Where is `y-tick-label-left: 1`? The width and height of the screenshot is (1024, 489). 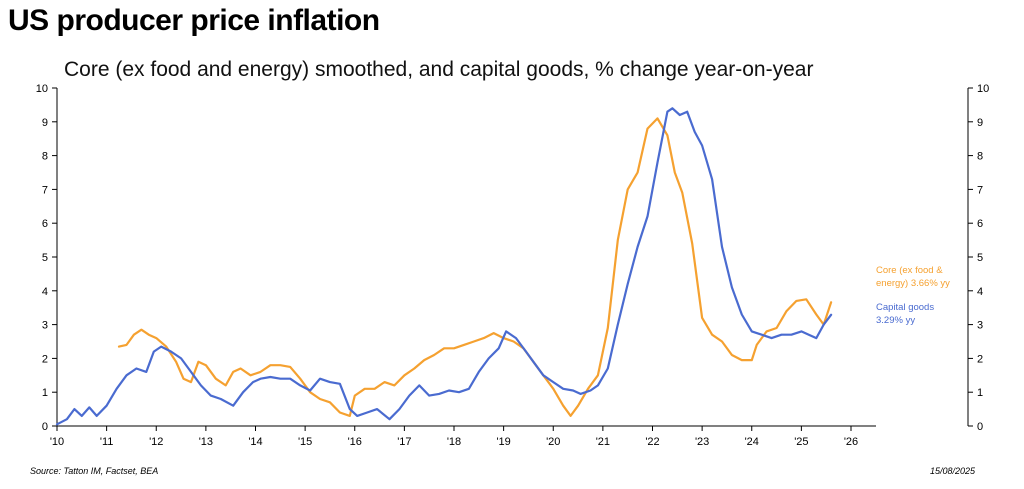 y-tick-label-left: 1 is located at coordinates (45, 393).